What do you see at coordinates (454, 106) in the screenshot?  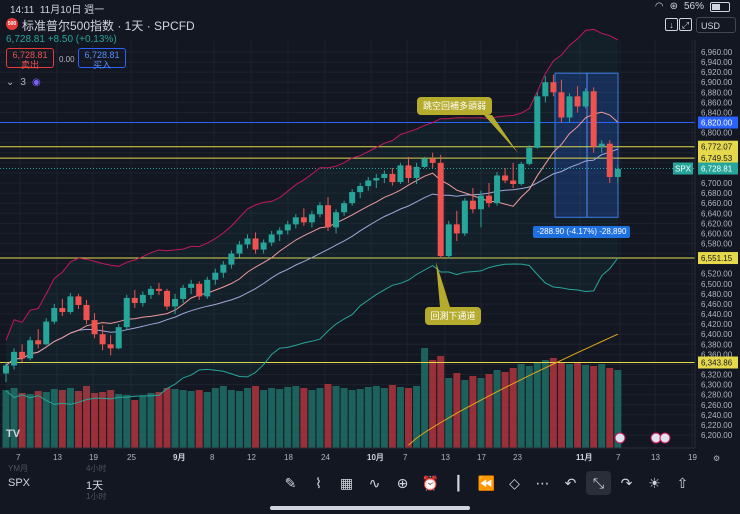 I see `callout-top: 跳空回補多頭弱` at bounding box center [454, 106].